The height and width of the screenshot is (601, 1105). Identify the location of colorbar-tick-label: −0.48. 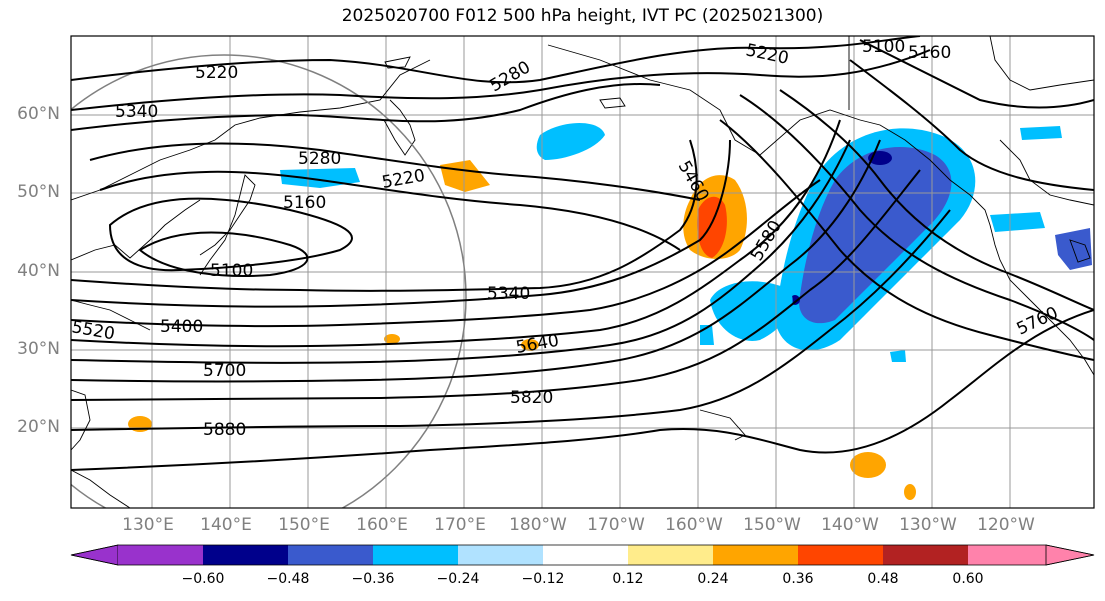
(288, 579).